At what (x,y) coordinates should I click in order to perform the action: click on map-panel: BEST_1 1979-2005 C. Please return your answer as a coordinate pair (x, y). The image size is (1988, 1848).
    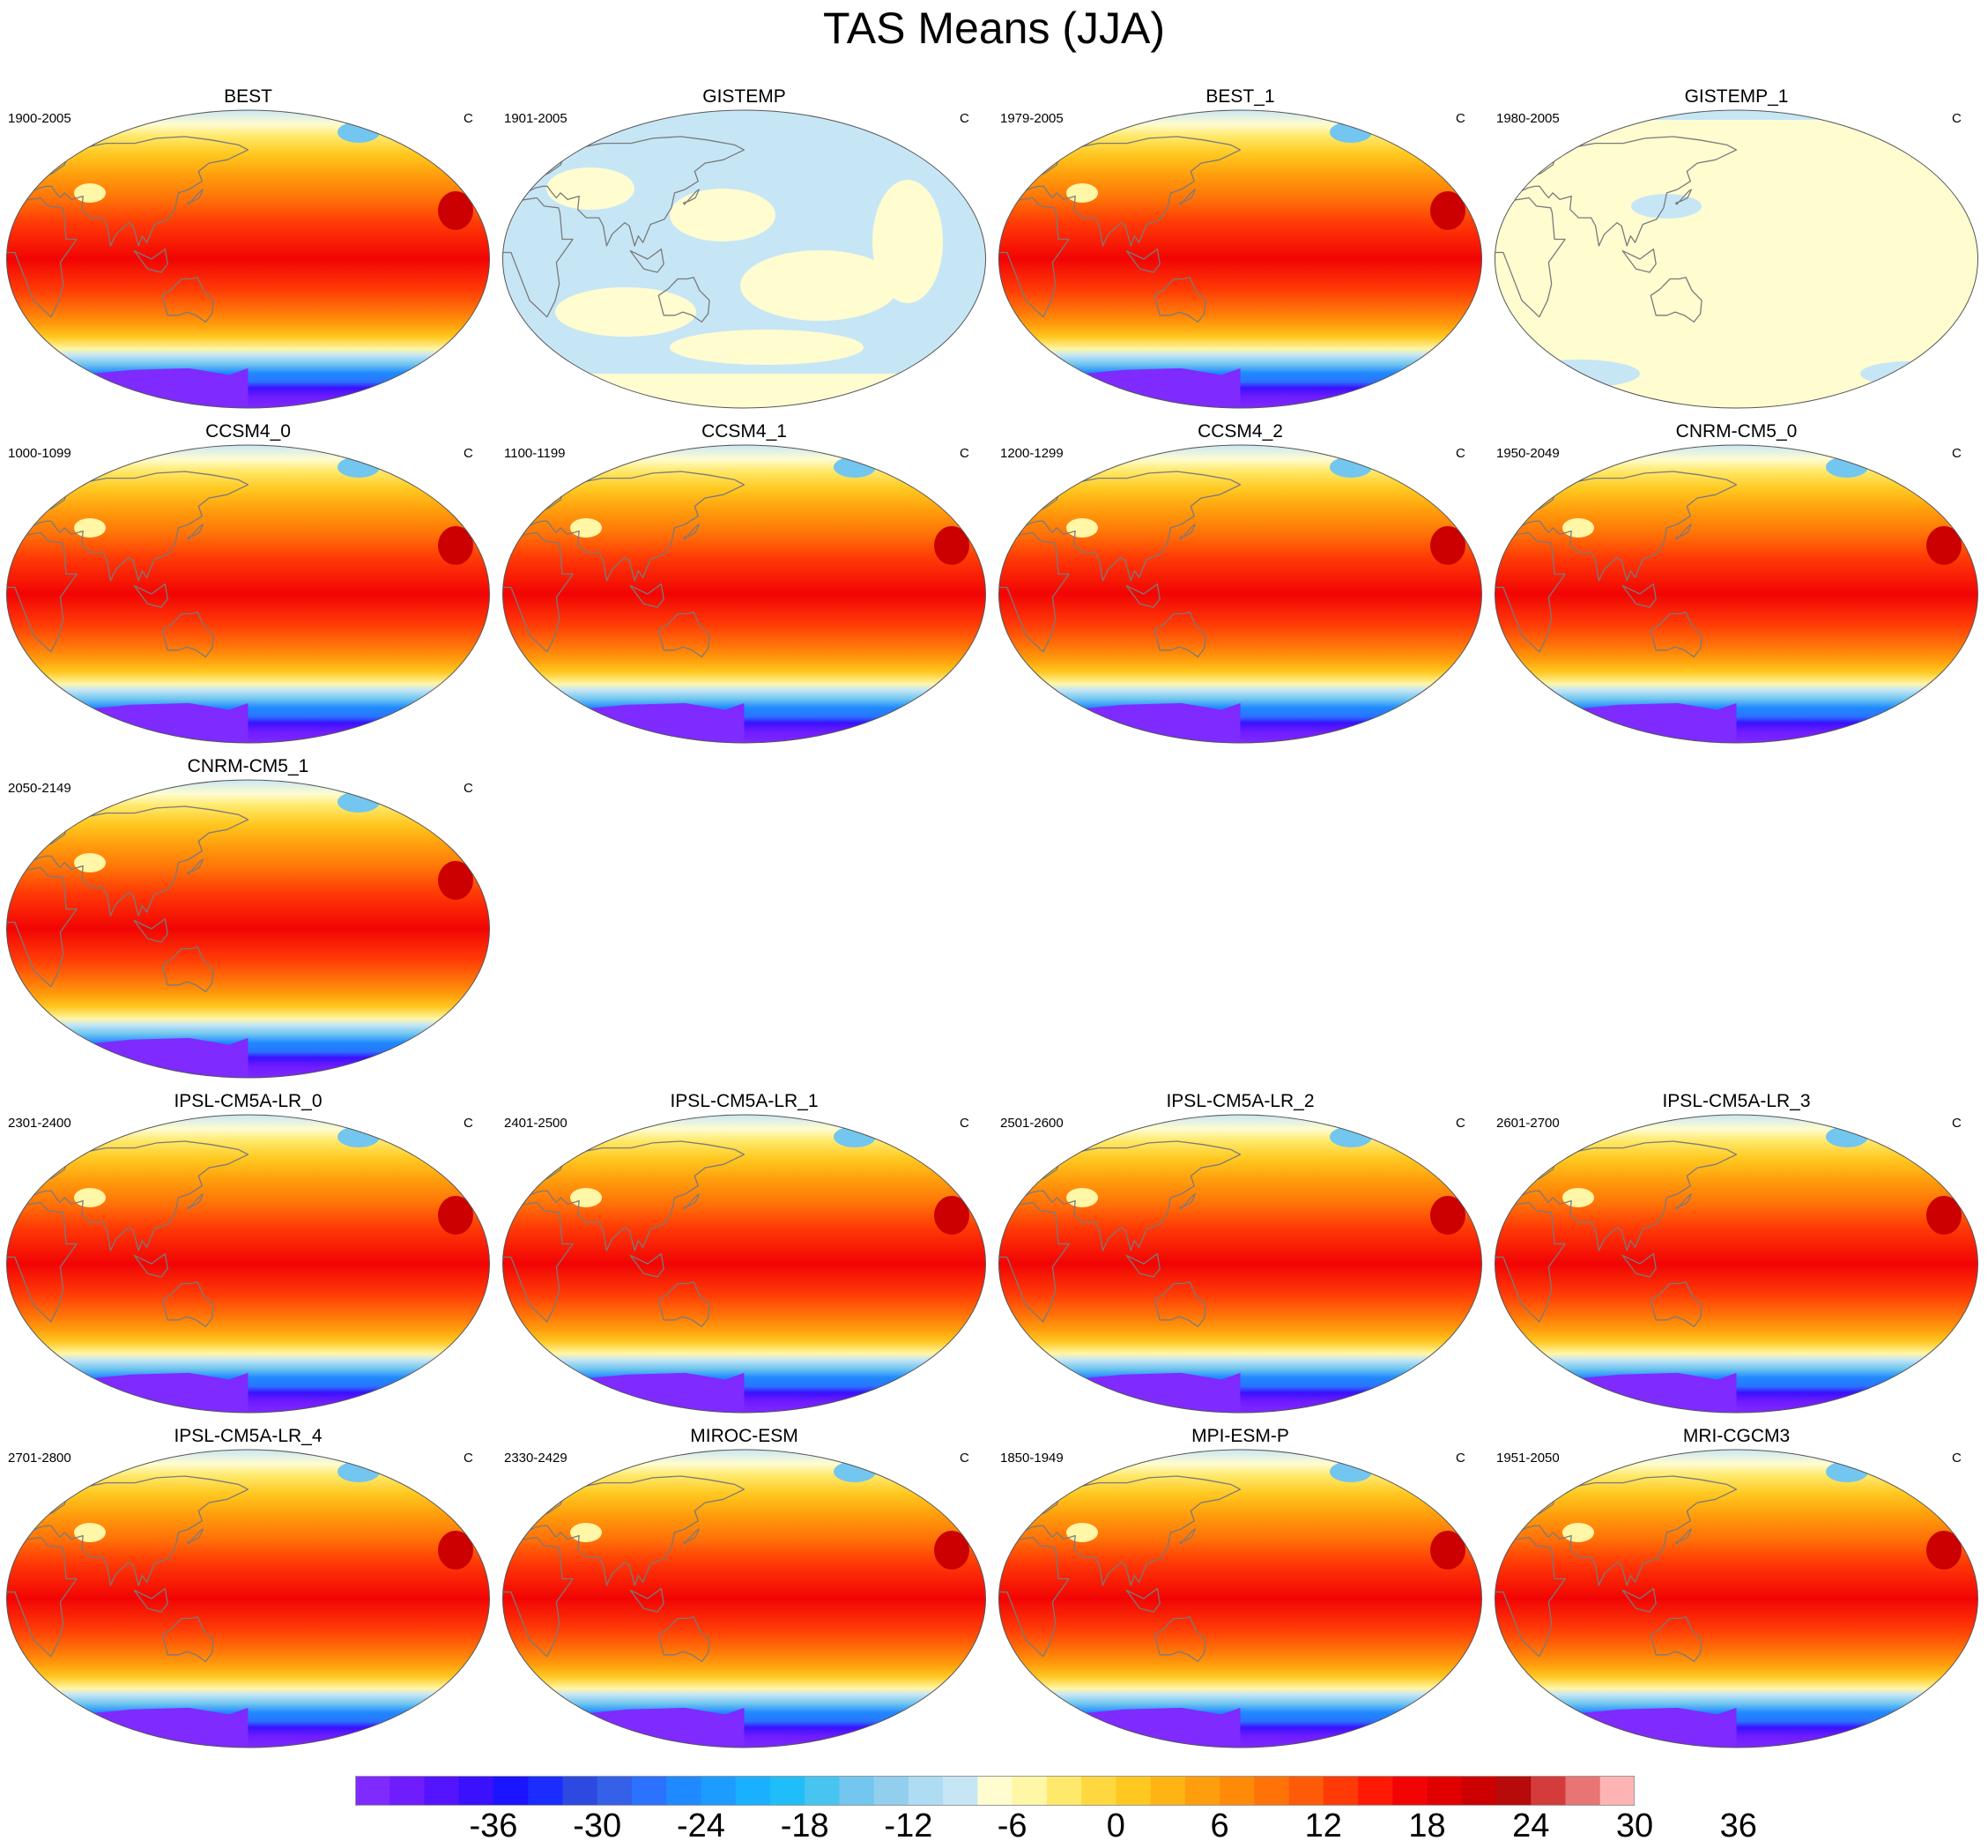
    Looking at the image, I should click on (1240, 249).